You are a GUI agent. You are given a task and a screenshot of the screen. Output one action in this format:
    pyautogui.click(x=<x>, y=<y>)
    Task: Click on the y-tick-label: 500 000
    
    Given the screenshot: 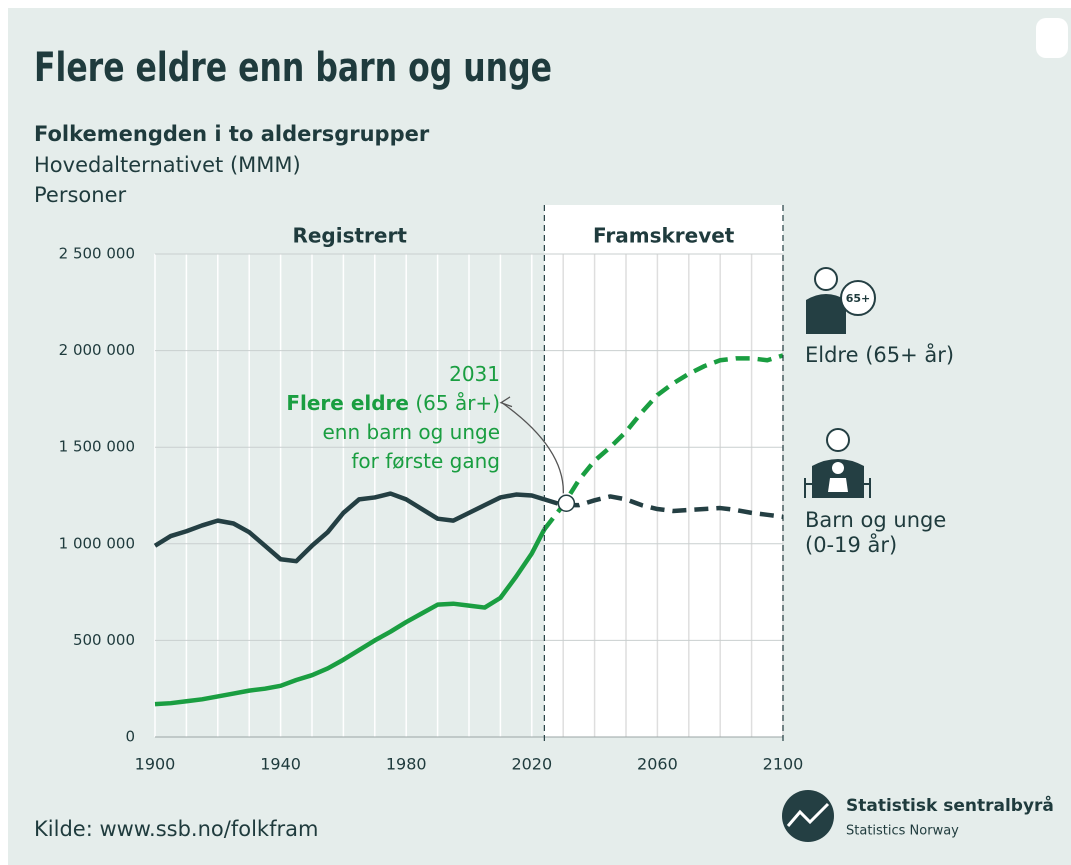 What is the action you would take?
    pyautogui.click(x=104, y=640)
    